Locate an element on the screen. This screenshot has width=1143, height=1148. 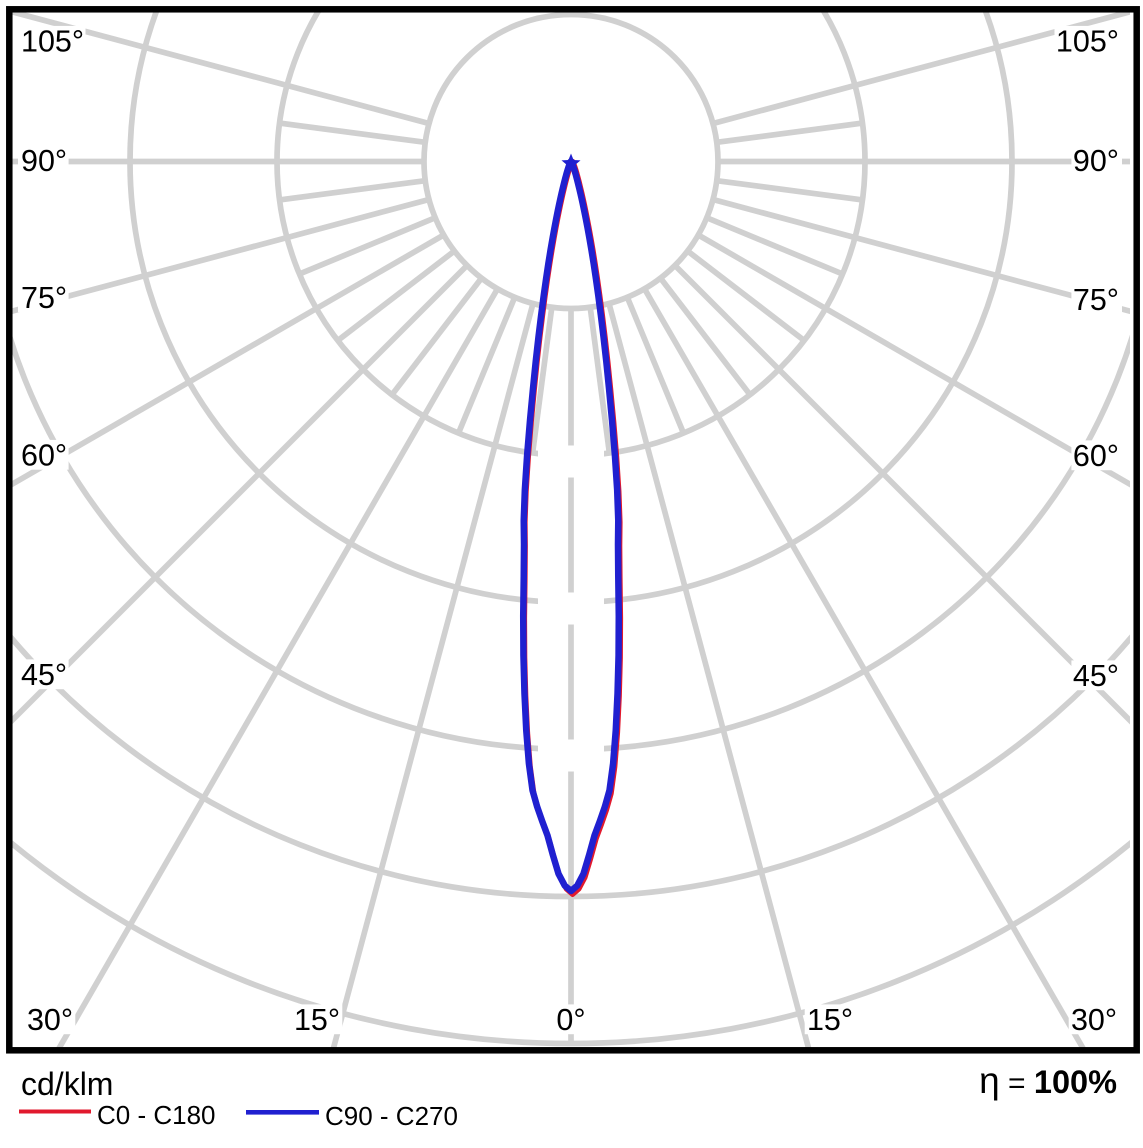
svg-text: η = 100% is located at coordinates (1048, 1080).